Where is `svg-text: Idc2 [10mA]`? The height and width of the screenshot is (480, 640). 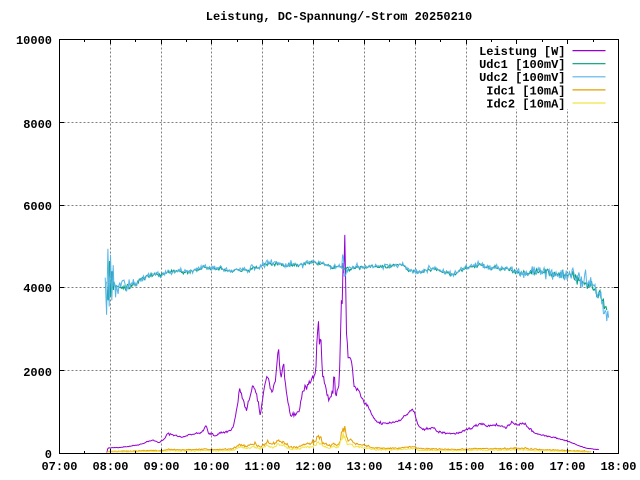
svg-text: Idc2 [10mA] is located at coordinates (525, 104).